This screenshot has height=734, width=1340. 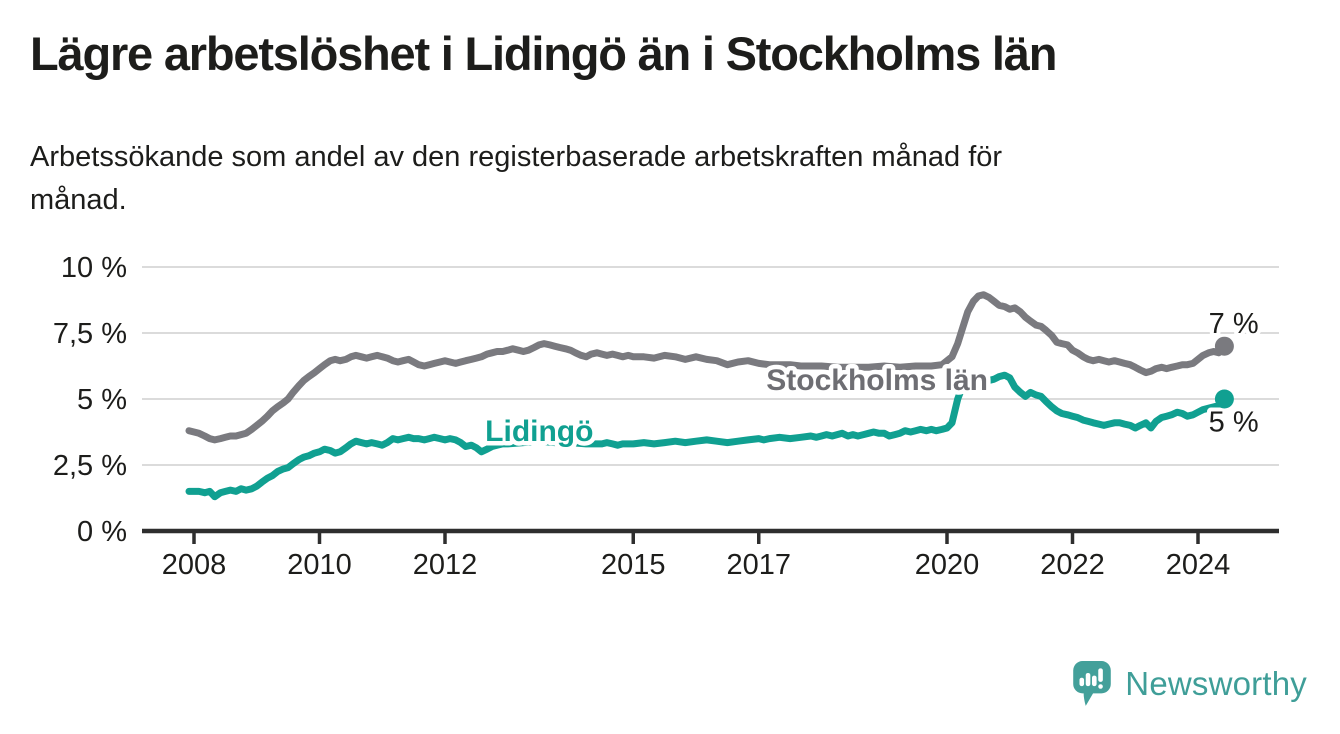 I want to click on y-axis-tick-label: 2,5 %, so click(x=90, y=466).